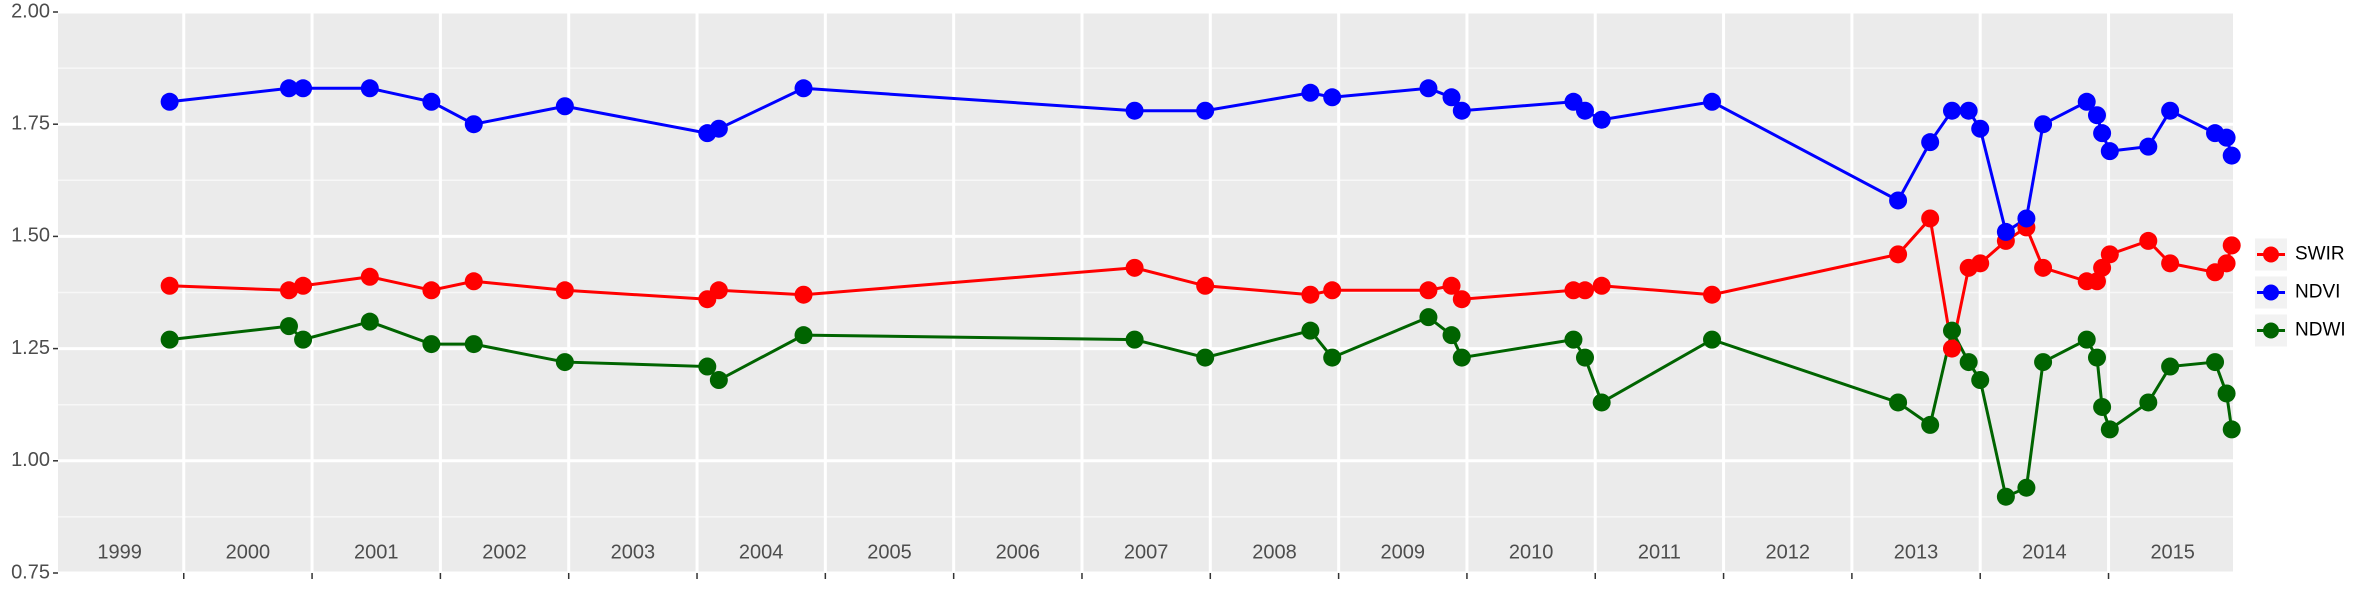  What do you see at coordinates (2320, 330) in the screenshot?
I see `legend-label: NDWI` at bounding box center [2320, 330].